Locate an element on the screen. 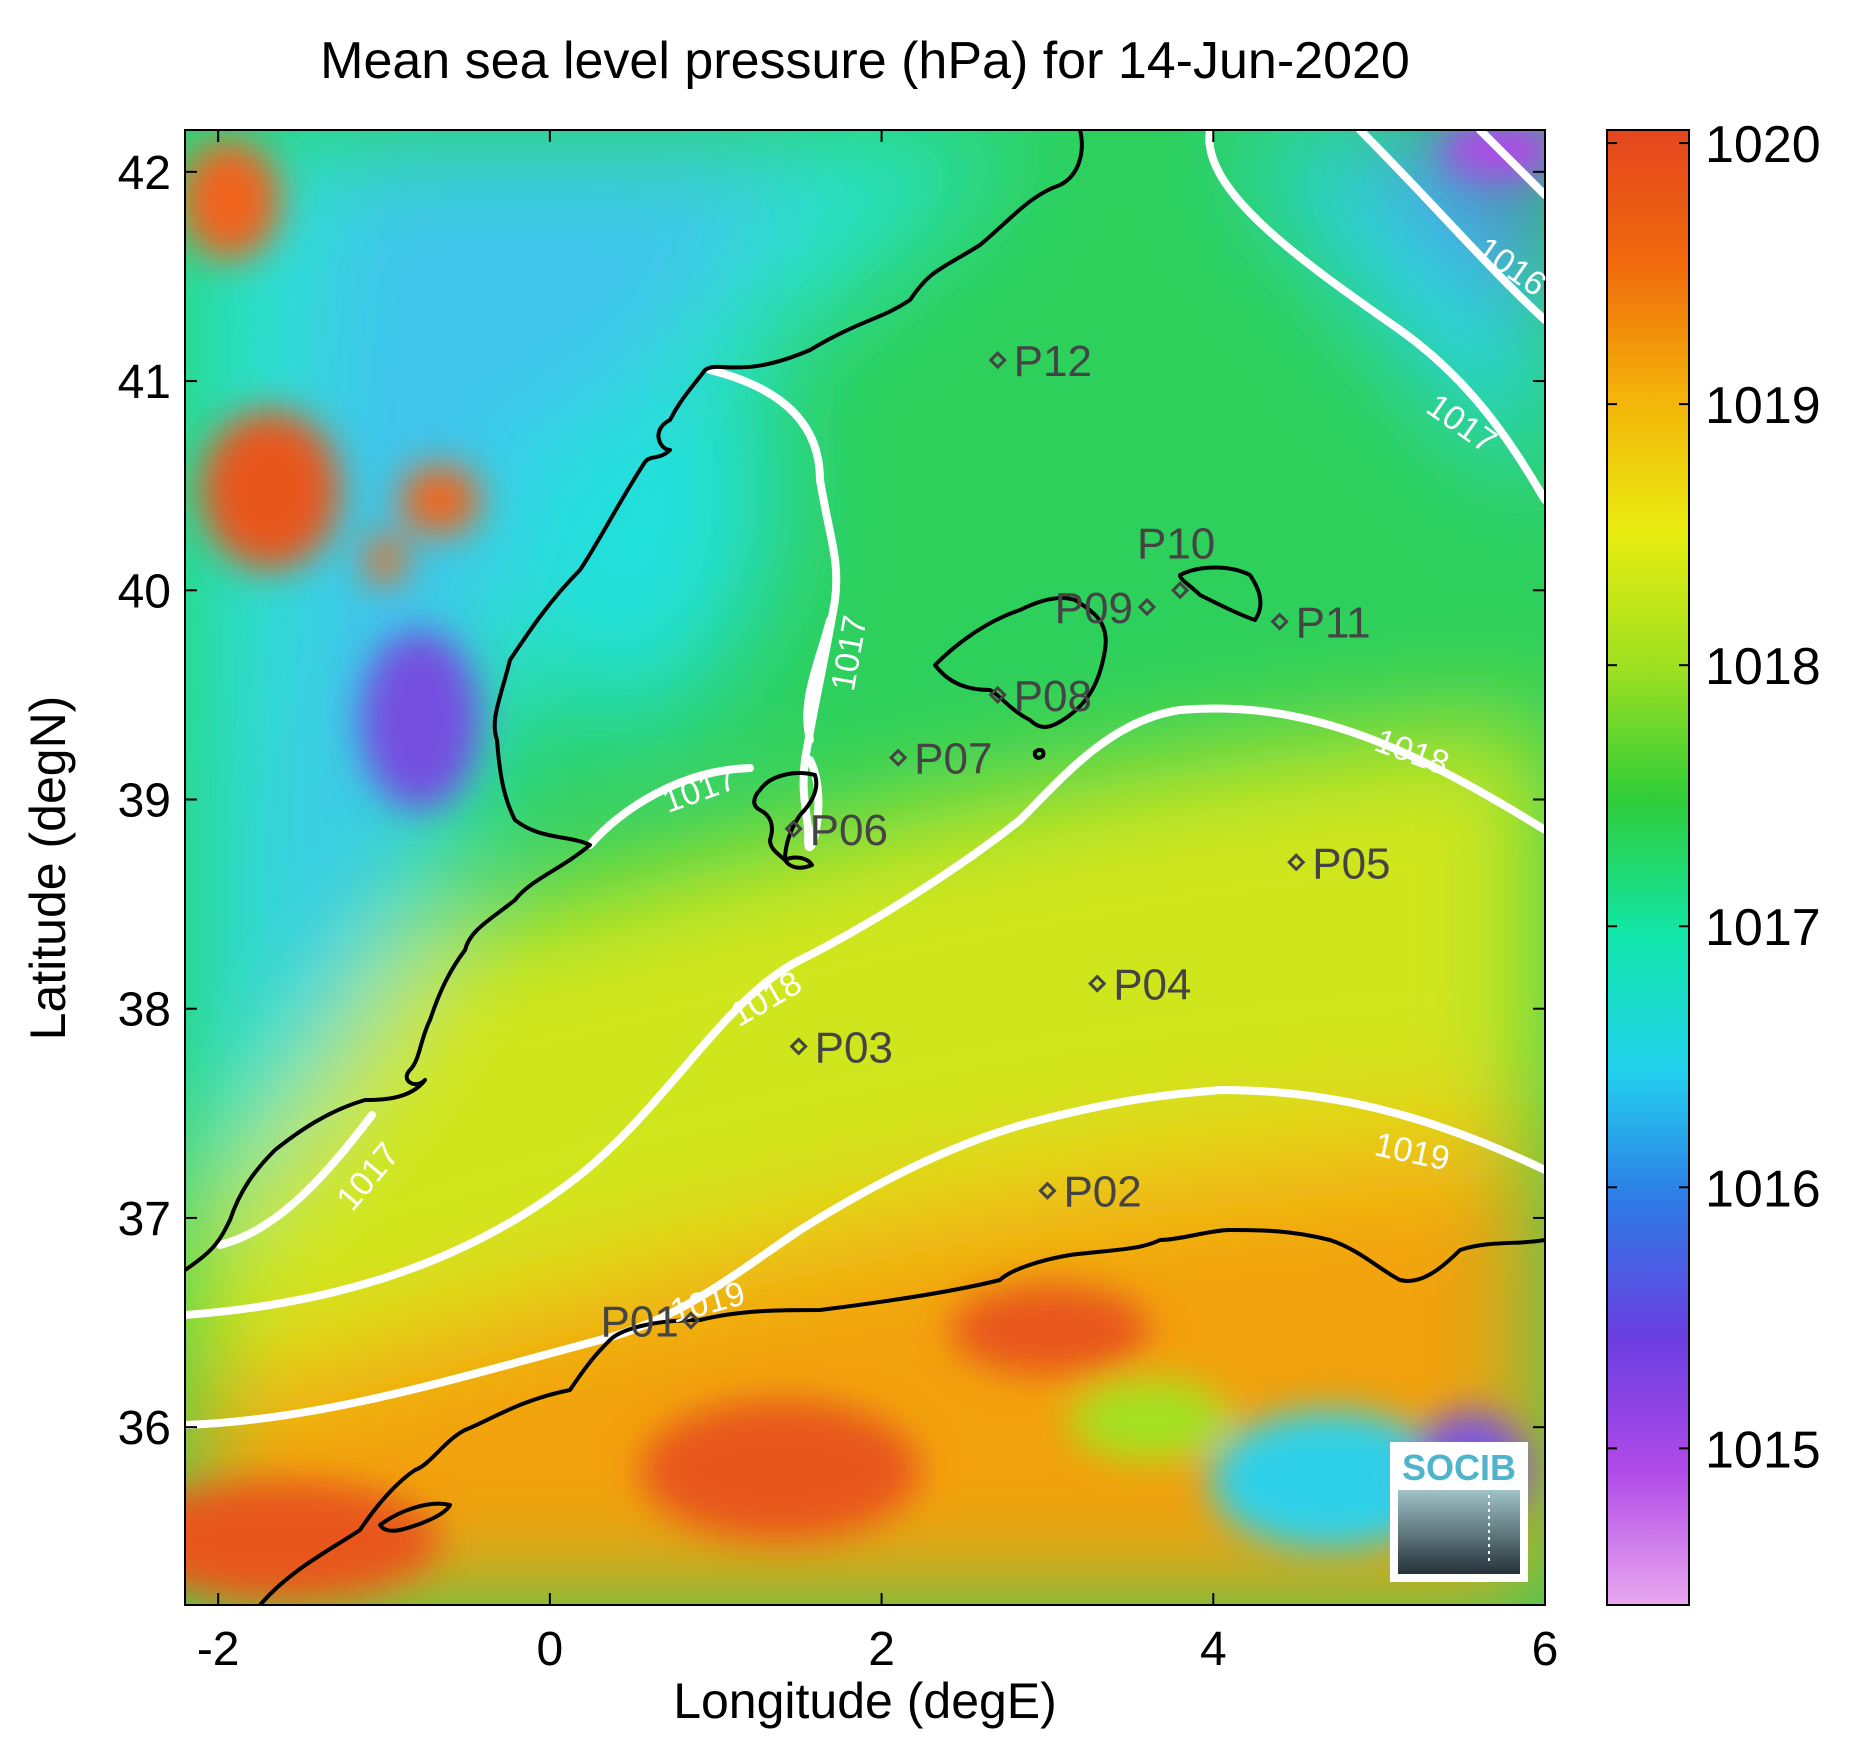 The height and width of the screenshot is (1758, 1854). station-label: P06 is located at coordinates (849, 830).